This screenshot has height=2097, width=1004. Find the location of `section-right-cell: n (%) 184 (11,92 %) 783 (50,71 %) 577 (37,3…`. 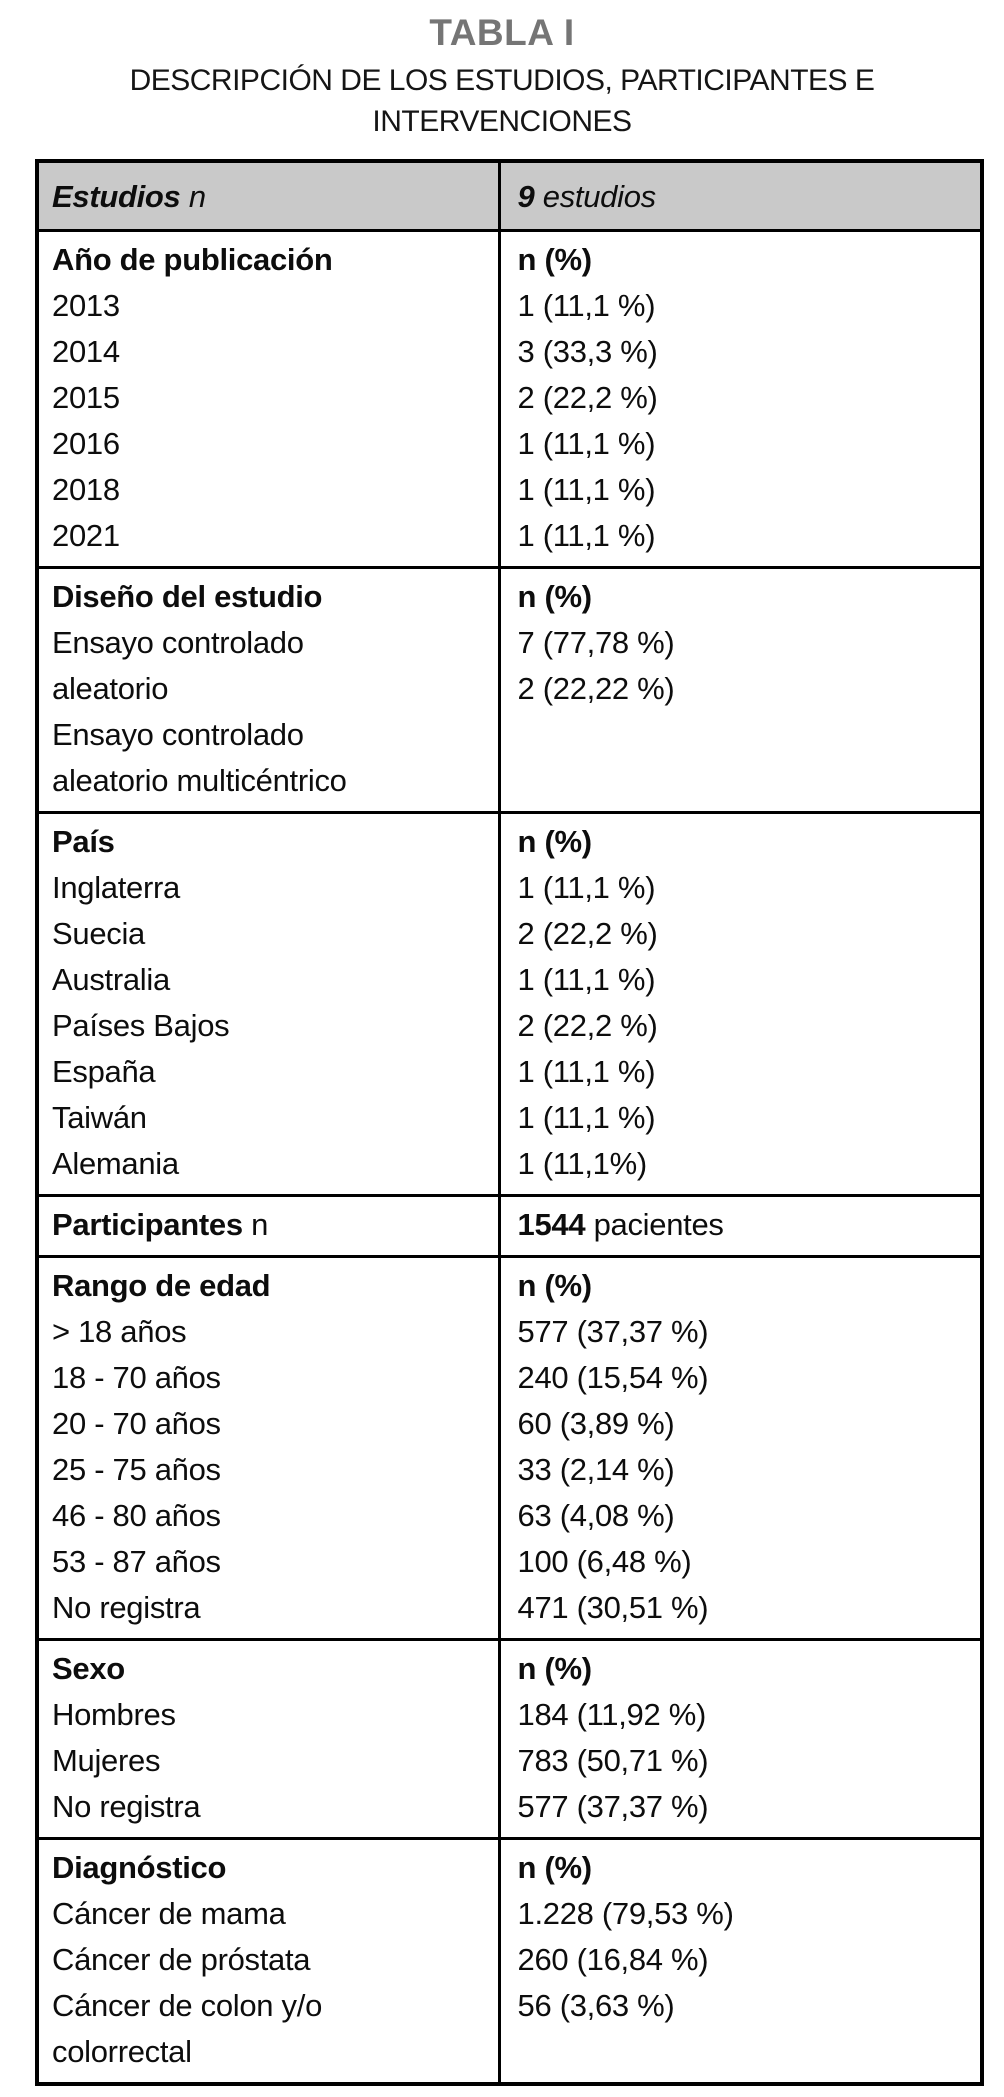

section-right-cell: n (%) 184 (11,92 %) 783 (50,71 %) 577 (37,3… is located at coordinates (740, 1739).